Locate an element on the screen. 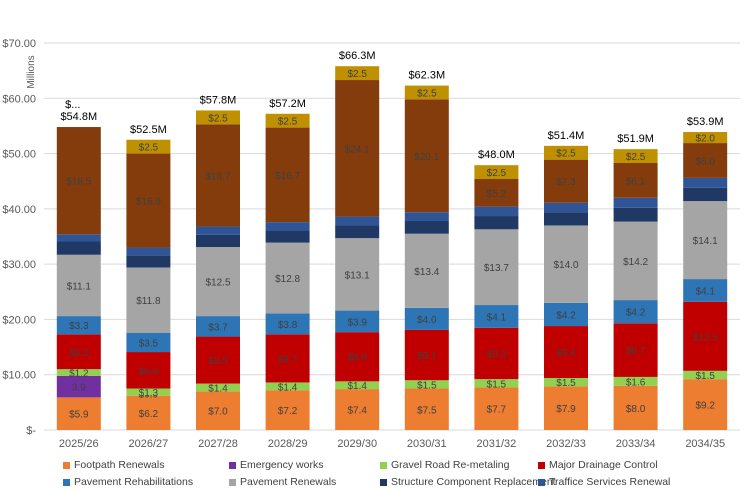 This screenshot has height=491, width=750. y-axis-label: Millions is located at coordinates (31, 71).